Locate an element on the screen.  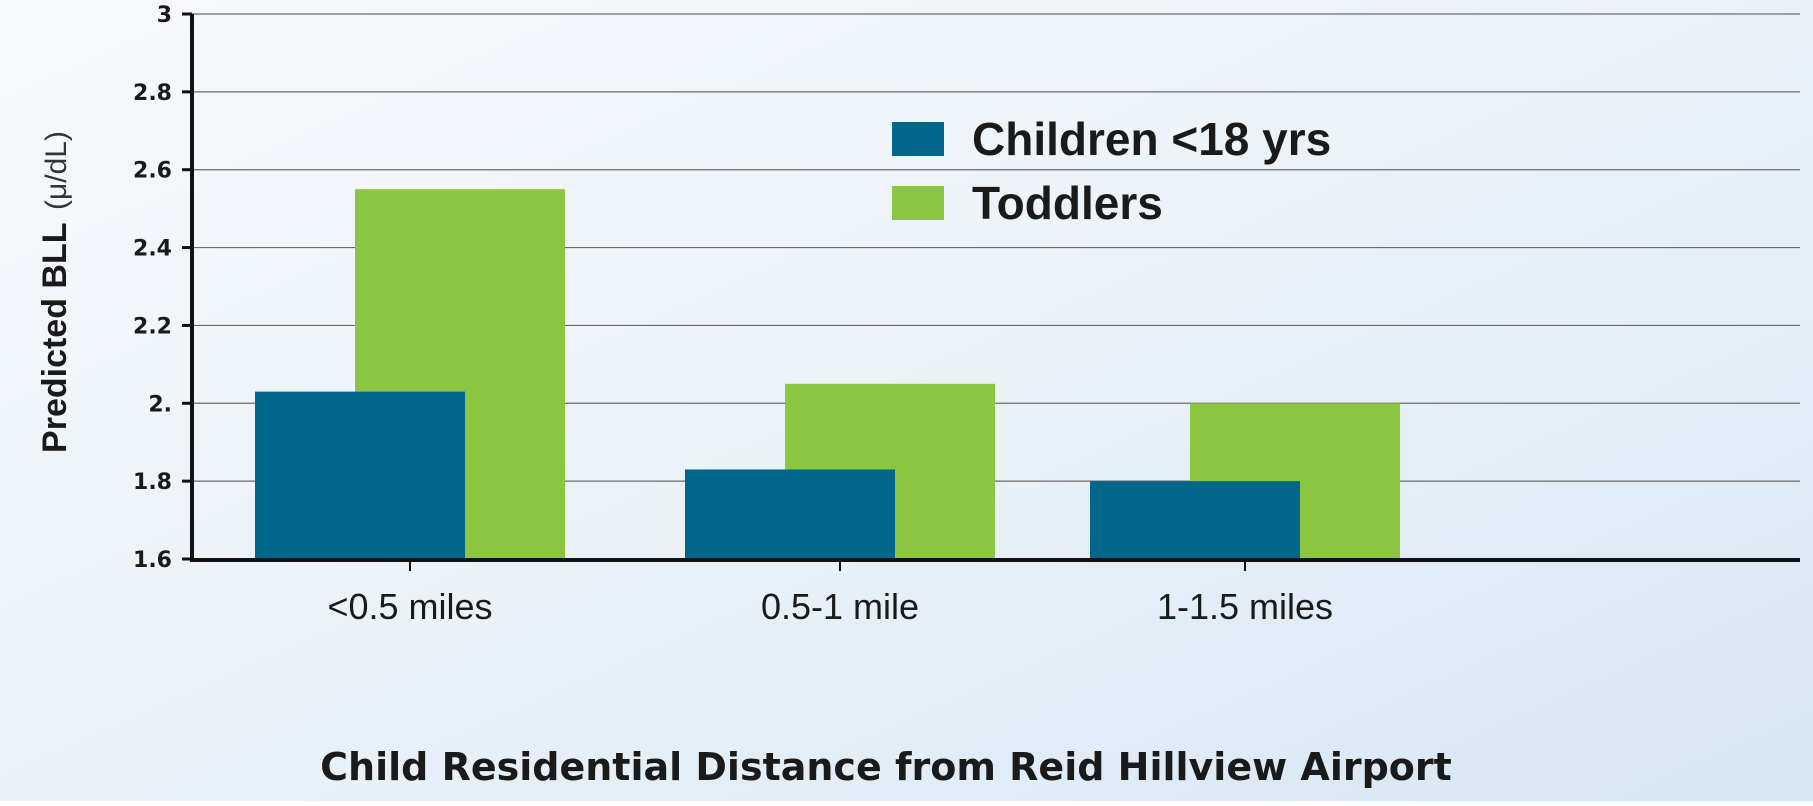
x-tick-label: <0.5 miles is located at coordinates (409, 606).